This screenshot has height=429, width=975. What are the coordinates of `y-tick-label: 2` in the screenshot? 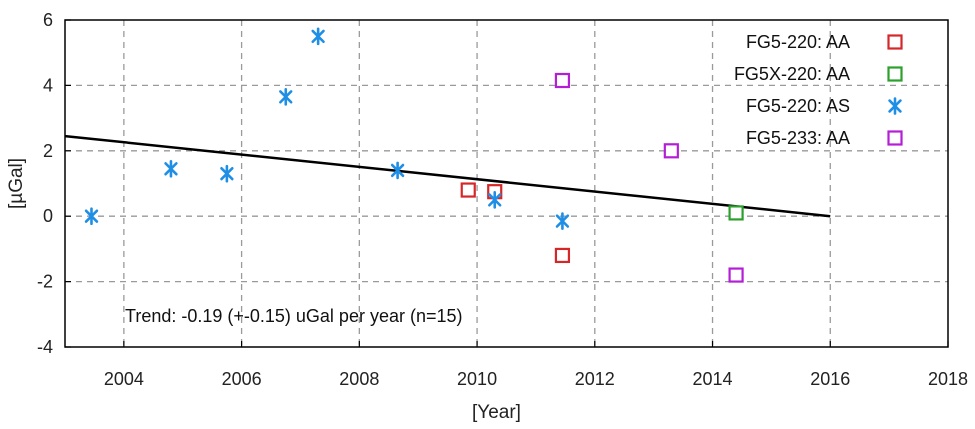 It's located at (48, 151).